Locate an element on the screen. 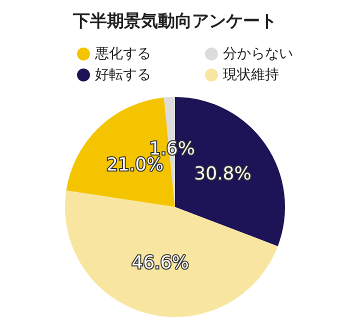  data-label: 46.6% is located at coordinates (160, 263).